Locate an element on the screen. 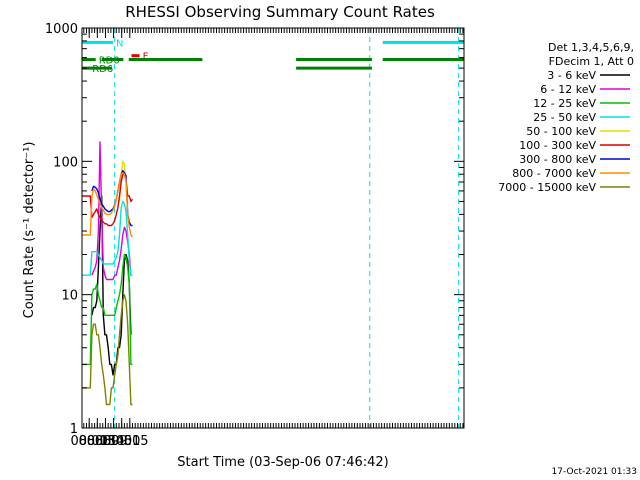  x-axis-label: Start Time (03-Sep-06 07:46:42) is located at coordinates (282, 462).